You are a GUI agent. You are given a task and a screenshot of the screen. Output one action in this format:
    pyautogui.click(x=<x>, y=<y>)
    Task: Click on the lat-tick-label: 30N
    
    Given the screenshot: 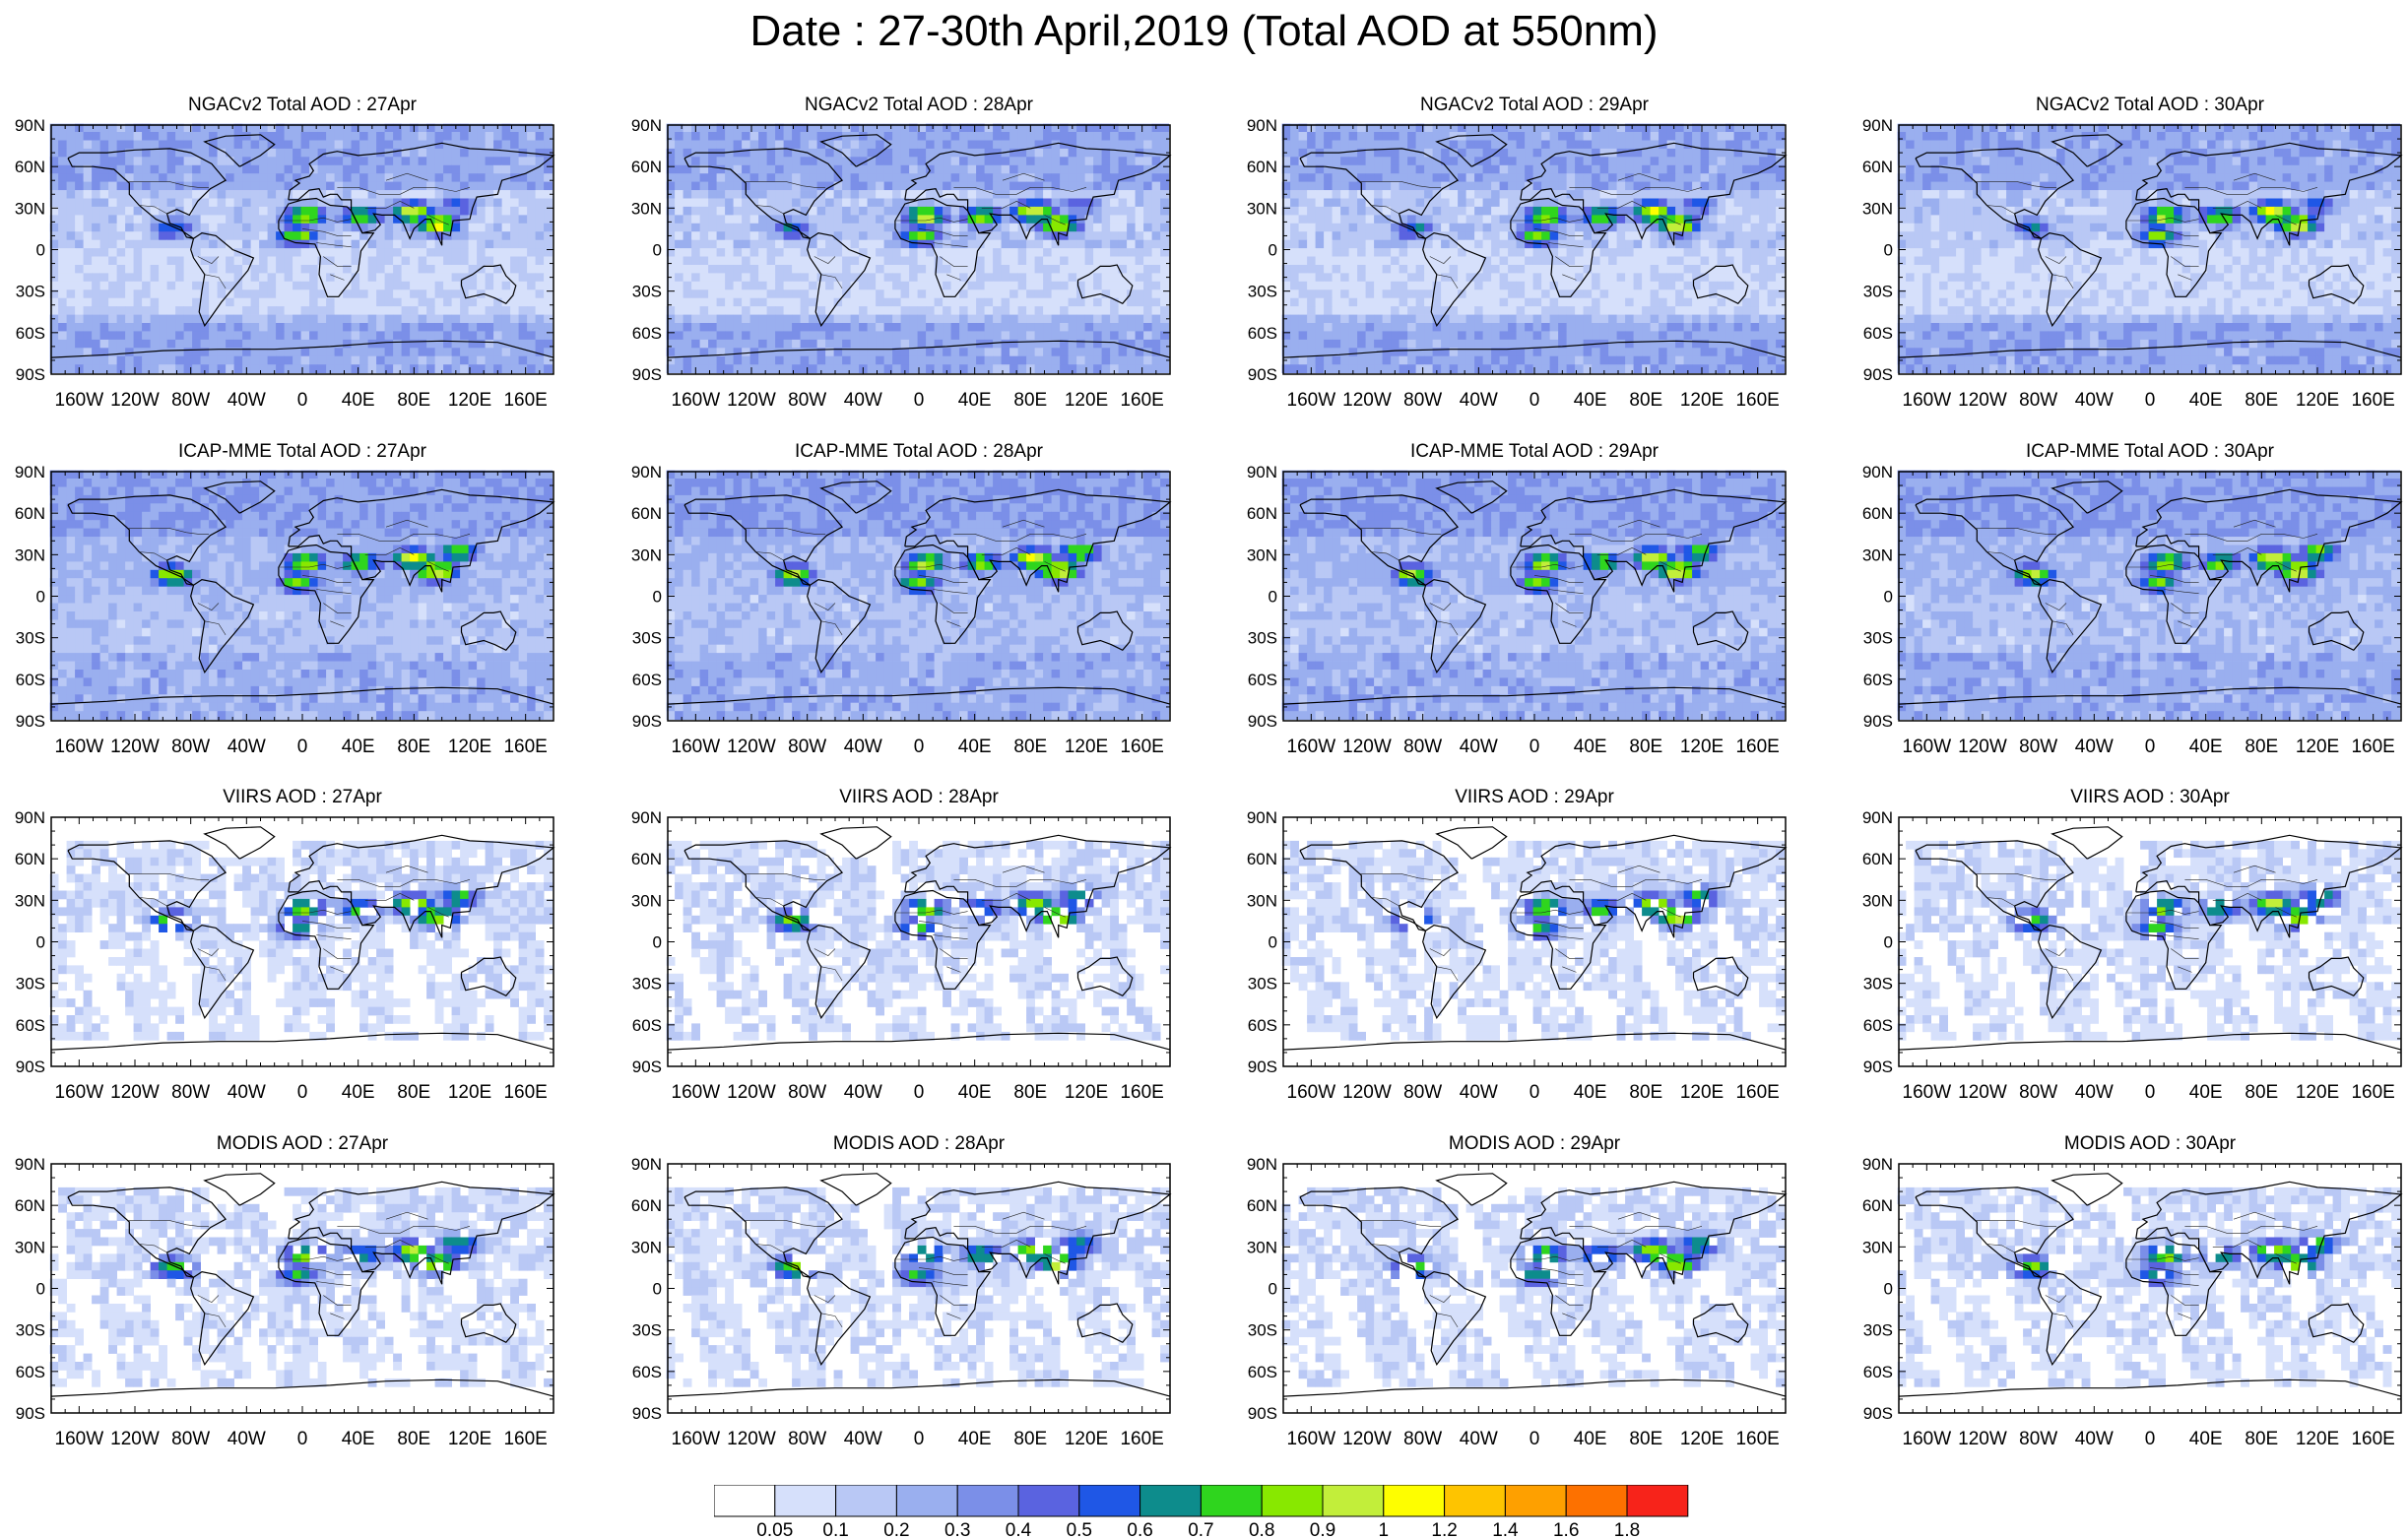 What is the action you would take?
    pyautogui.click(x=30, y=208)
    